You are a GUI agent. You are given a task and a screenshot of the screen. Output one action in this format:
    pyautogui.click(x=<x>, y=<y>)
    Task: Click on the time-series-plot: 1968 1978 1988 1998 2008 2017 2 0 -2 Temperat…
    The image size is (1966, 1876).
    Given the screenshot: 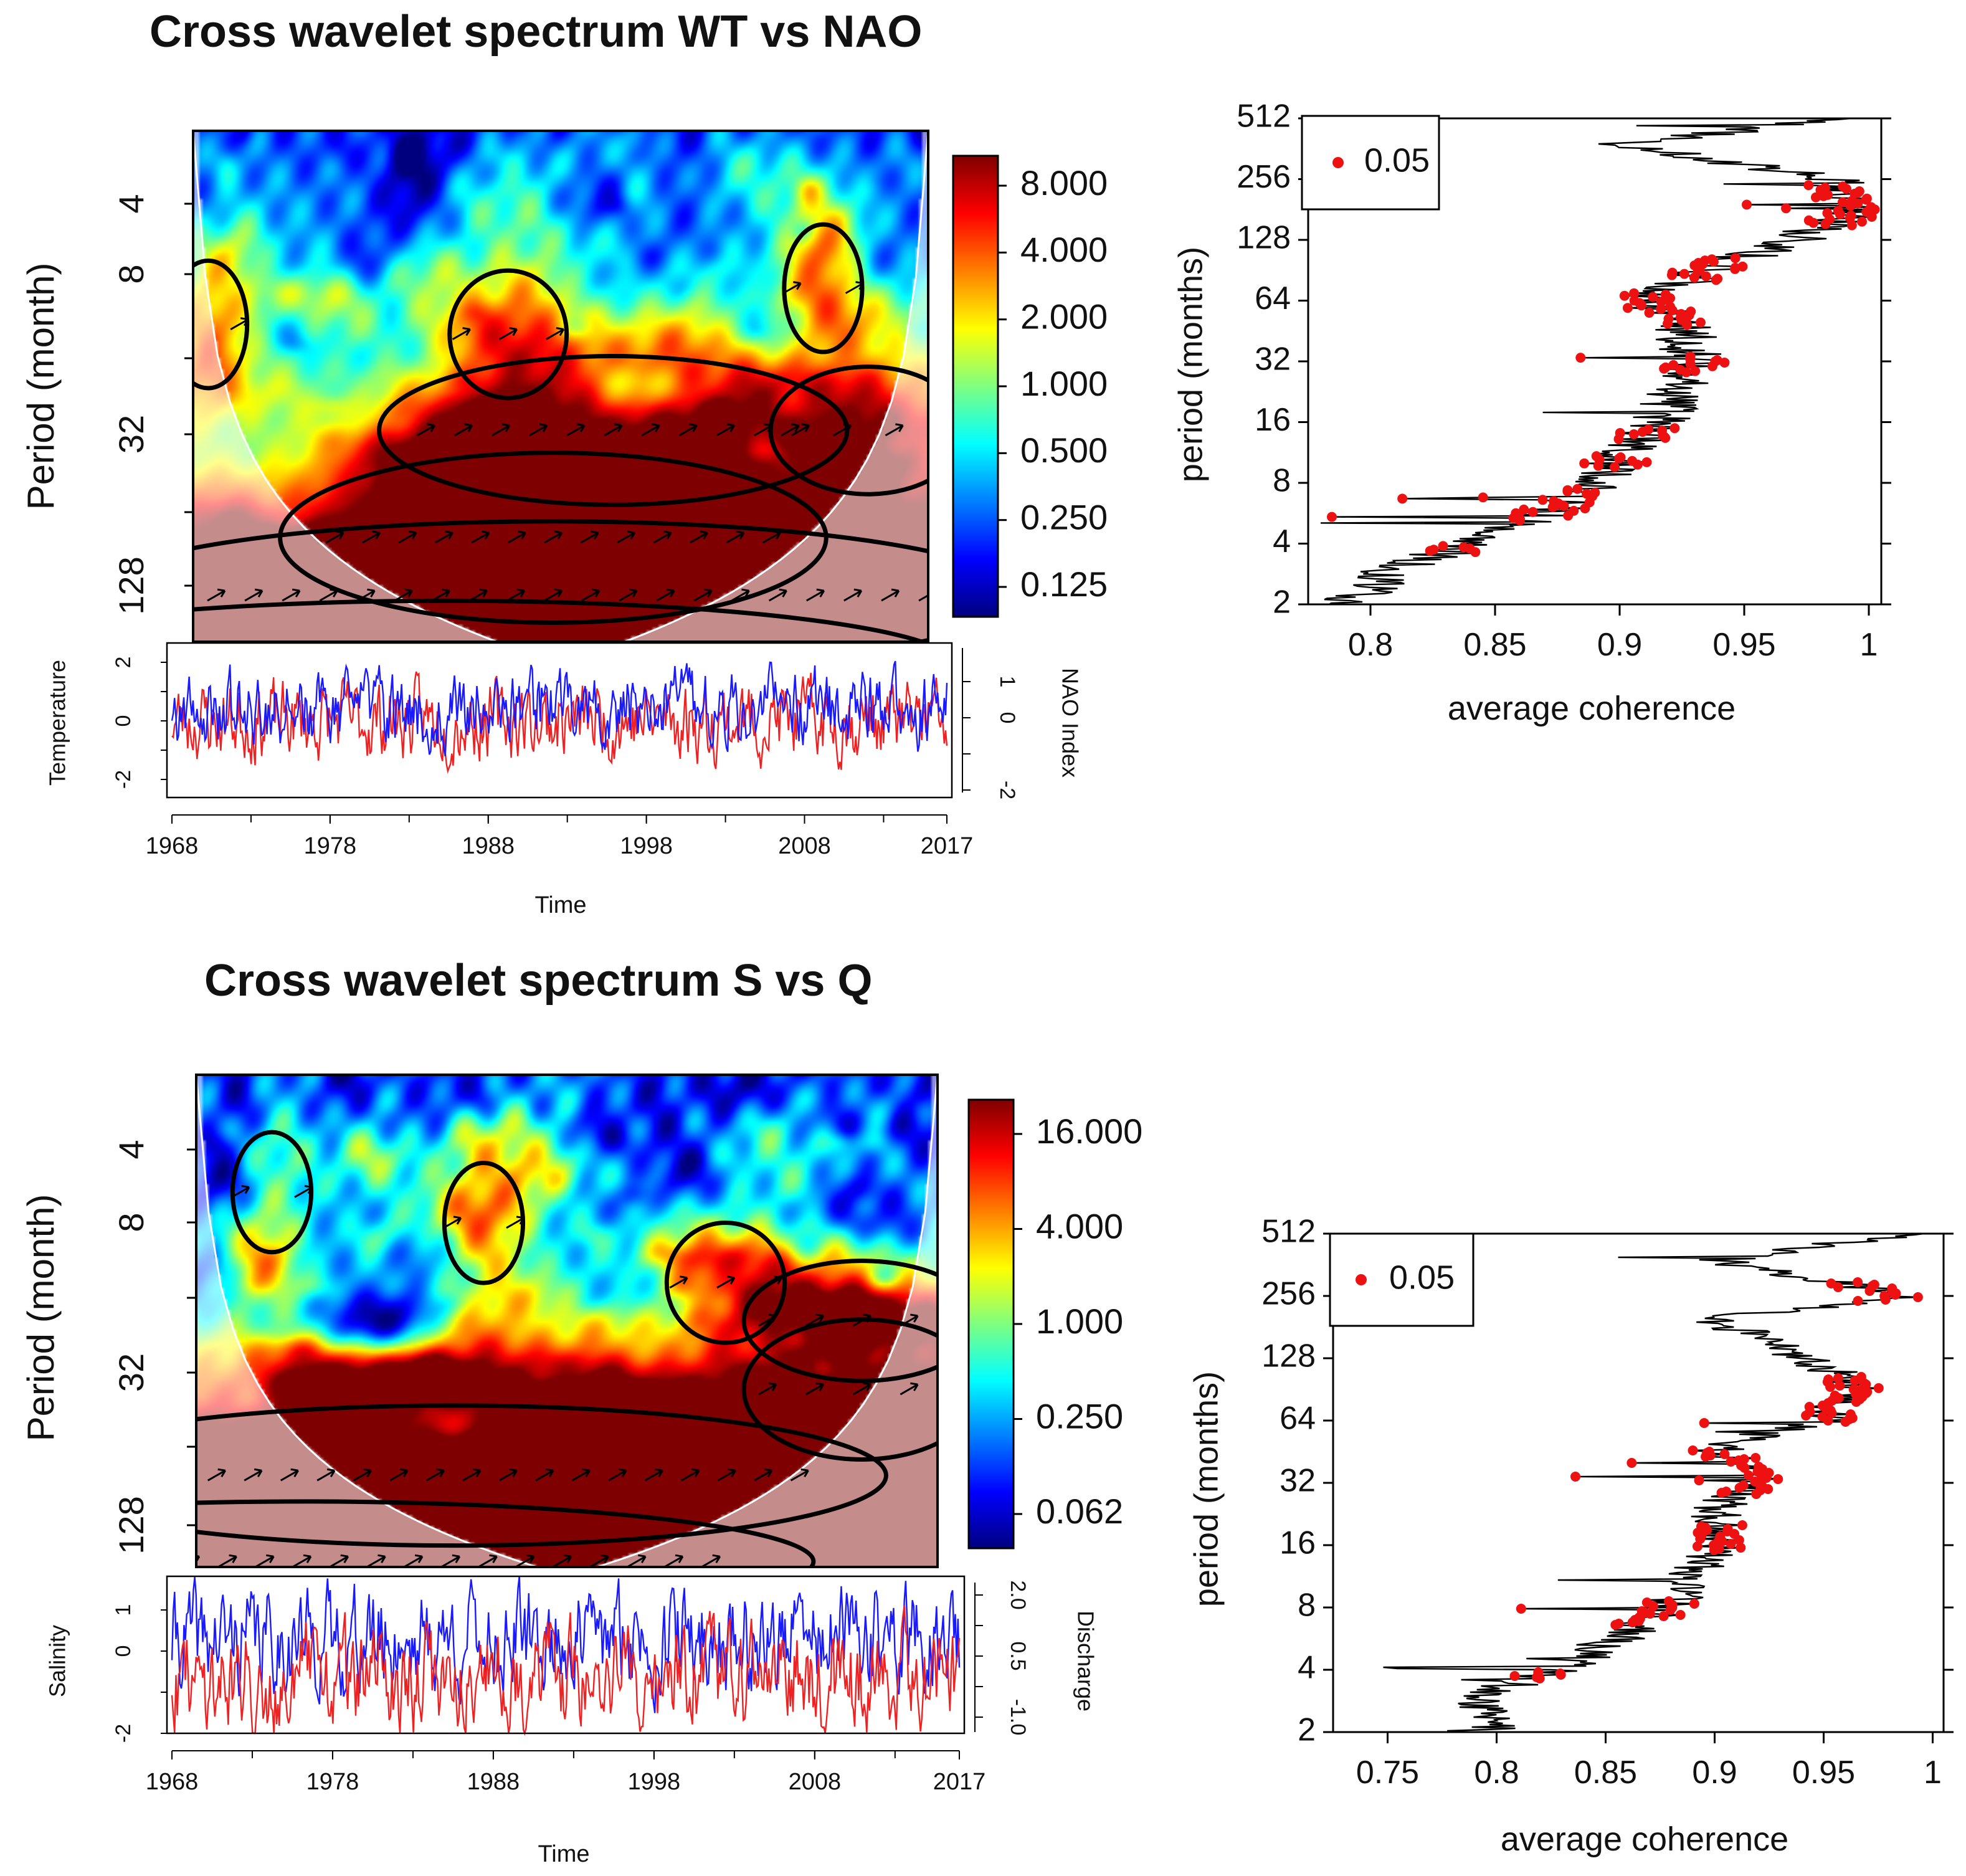 What is the action you would take?
    pyautogui.click(x=564, y=780)
    